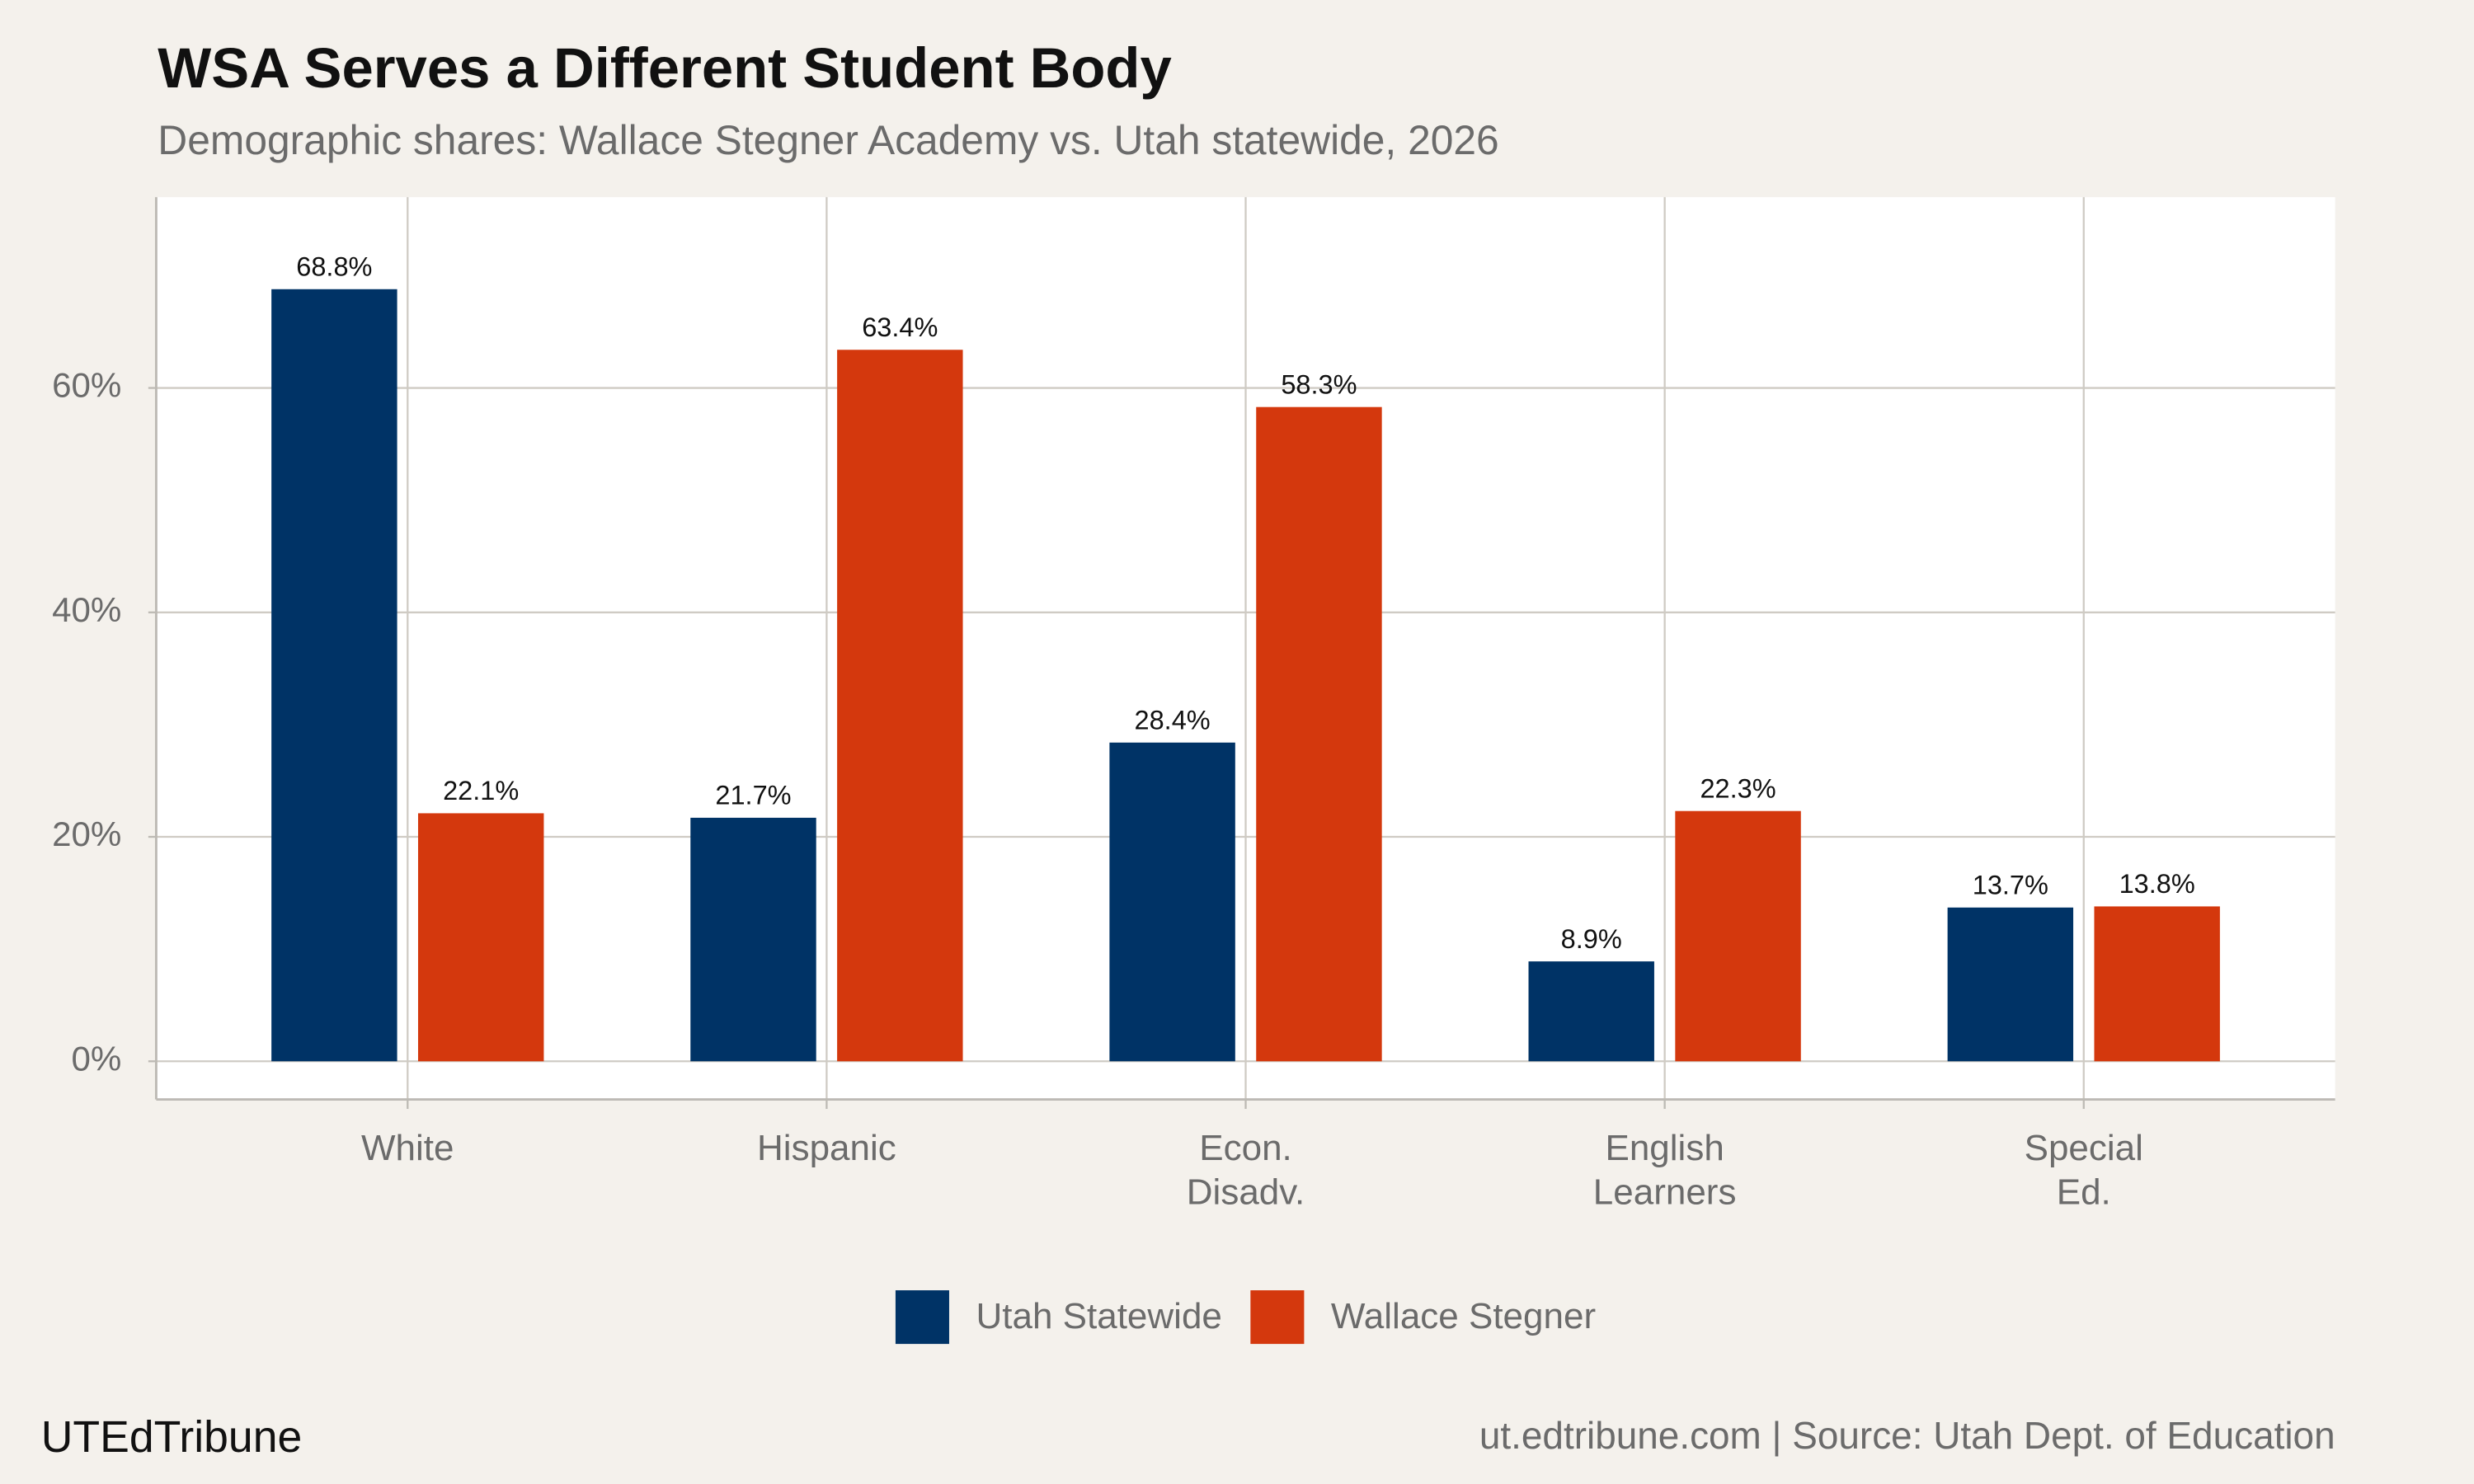  I want to click on y-tick-label: 0%, so click(96, 1058).